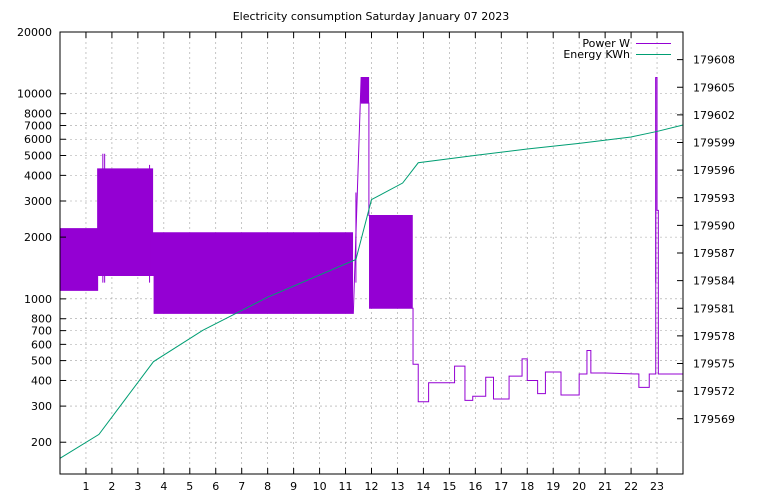 Image resolution: width=768 pixels, height=500 pixels. What do you see at coordinates (714, 419) in the screenshot?
I see `y2-tick-label: 179569` at bounding box center [714, 419].